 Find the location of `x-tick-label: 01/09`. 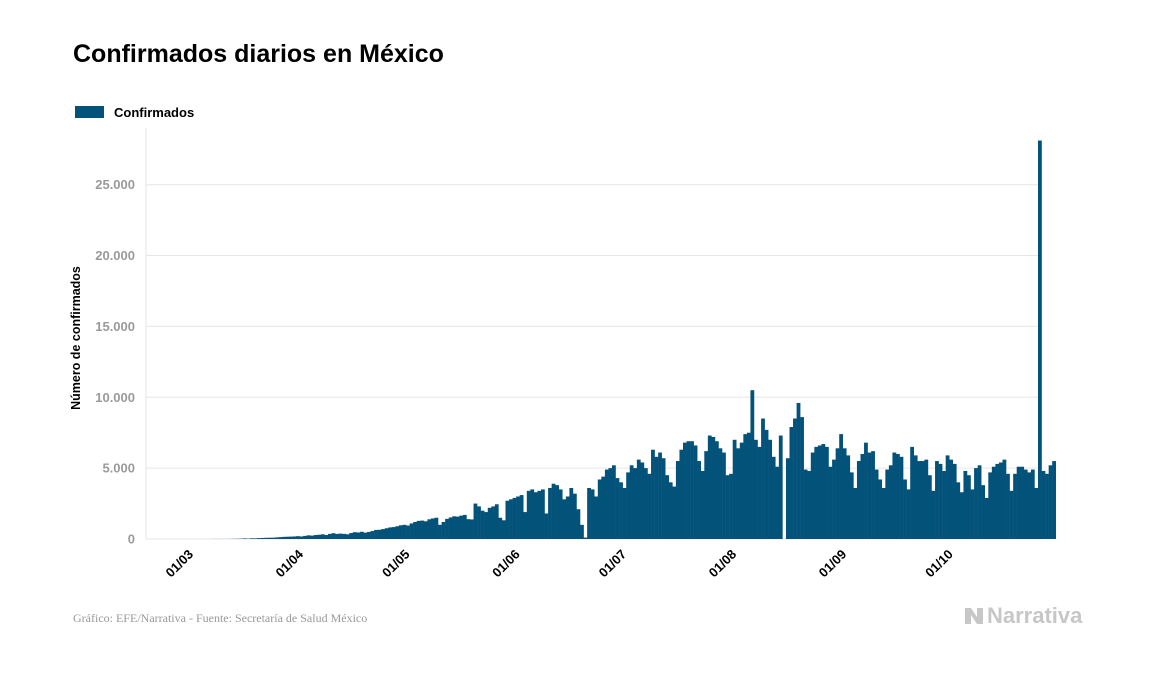

x-tick-label: 01/09 is located at coordinates (833, 564).